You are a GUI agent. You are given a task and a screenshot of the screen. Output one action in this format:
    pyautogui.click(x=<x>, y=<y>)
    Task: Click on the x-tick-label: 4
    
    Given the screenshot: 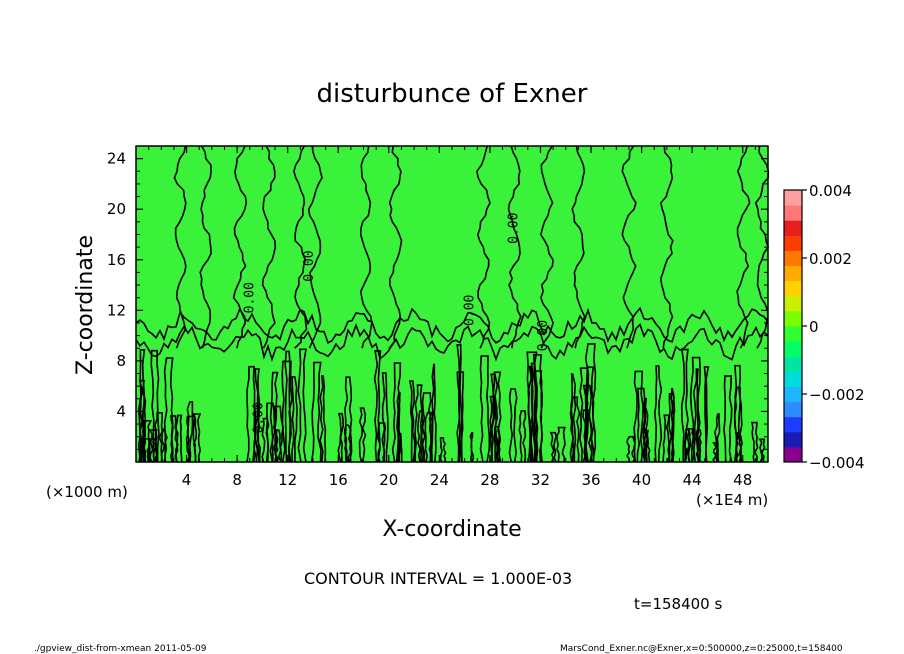 What is the action you would take?
    pyautogui.click(x=187, y=480)
    